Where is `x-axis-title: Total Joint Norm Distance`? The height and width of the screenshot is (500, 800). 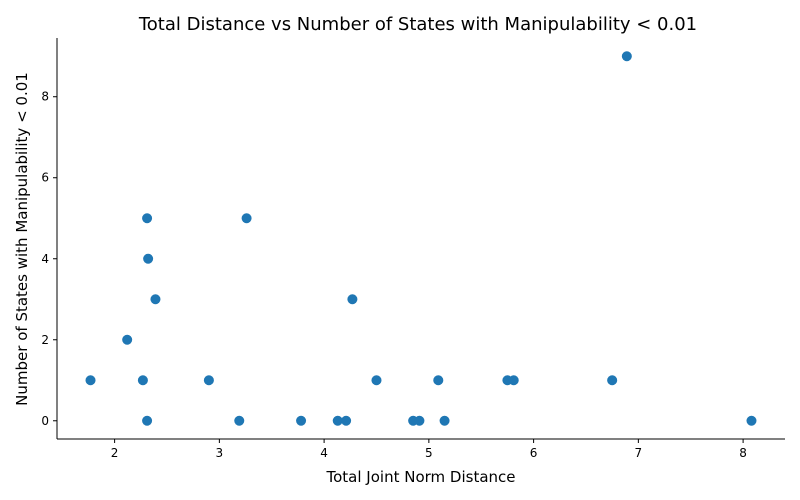 x-axis-title: Total Joint Norm Distance is located at coordinates (421, 477).